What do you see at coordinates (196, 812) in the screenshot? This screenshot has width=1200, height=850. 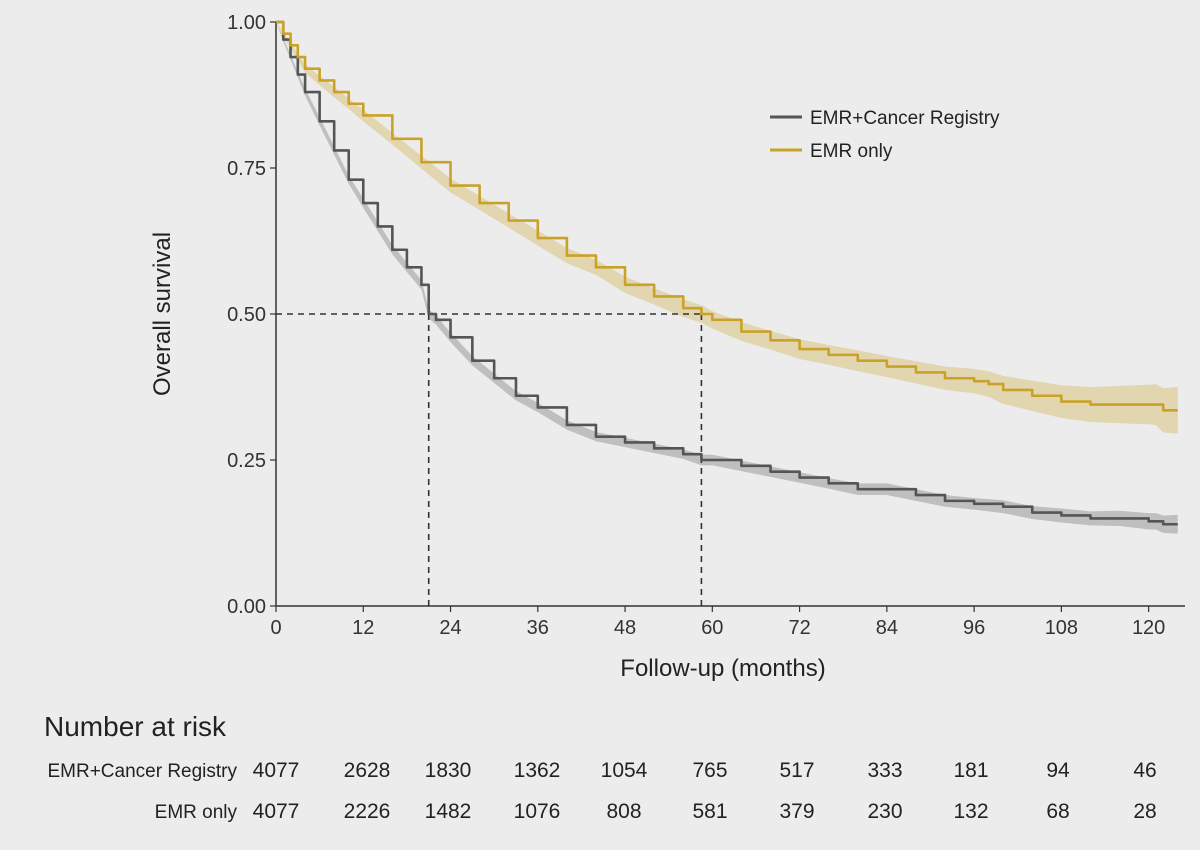 I see `risk-row-label: EMR only` at bounding box center [196, 812].